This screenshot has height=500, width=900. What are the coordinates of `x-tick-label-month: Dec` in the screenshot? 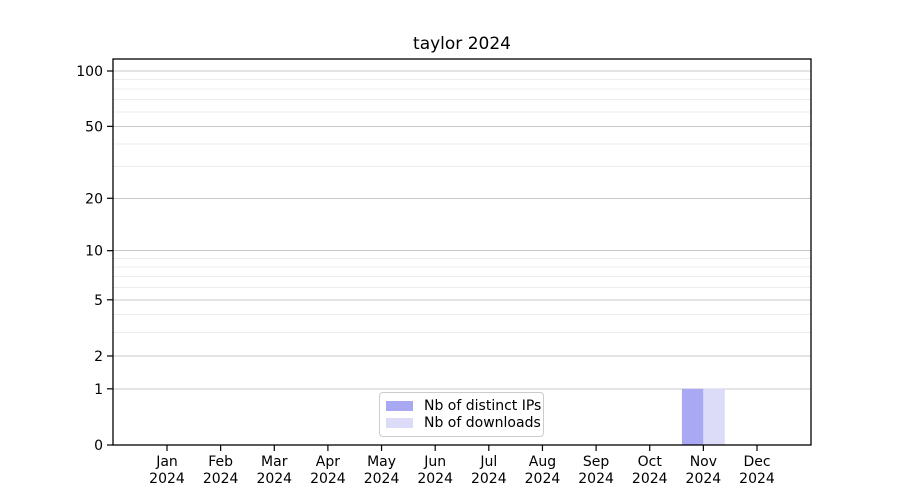 It's located at (756, 462).